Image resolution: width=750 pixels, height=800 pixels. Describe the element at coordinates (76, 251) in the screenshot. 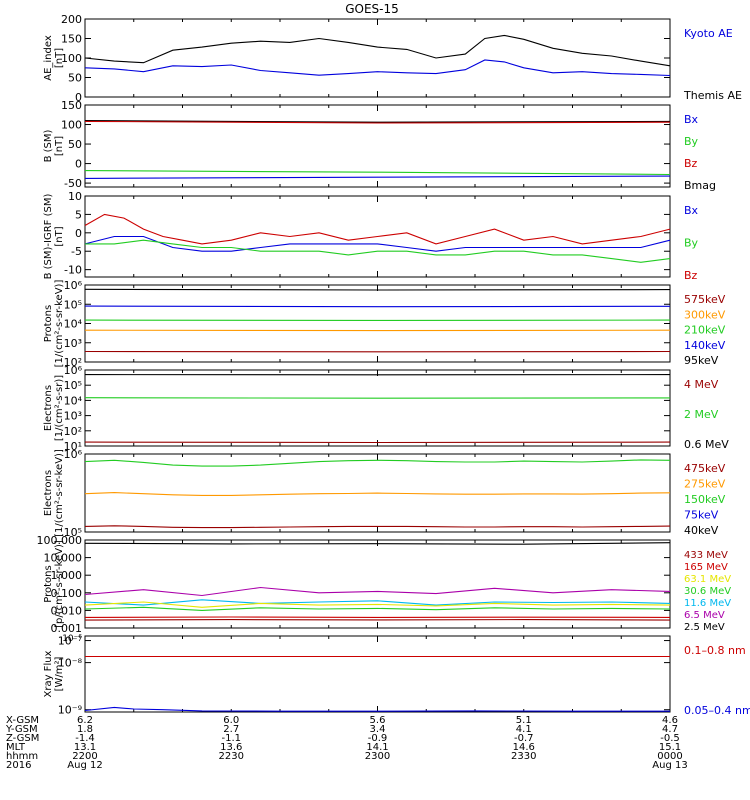

I see `y-tick-label: -5` at that location.